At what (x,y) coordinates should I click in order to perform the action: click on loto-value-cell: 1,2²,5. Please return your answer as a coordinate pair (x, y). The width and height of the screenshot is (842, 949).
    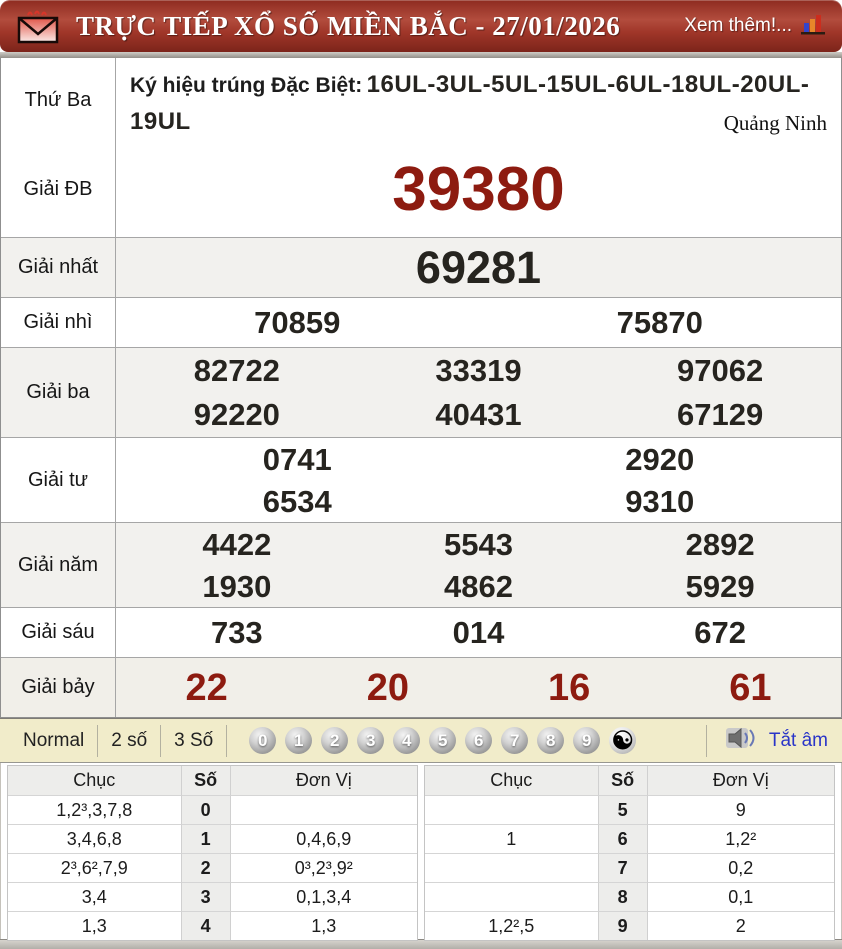
    Looking at the image, I should click on (511, 925).